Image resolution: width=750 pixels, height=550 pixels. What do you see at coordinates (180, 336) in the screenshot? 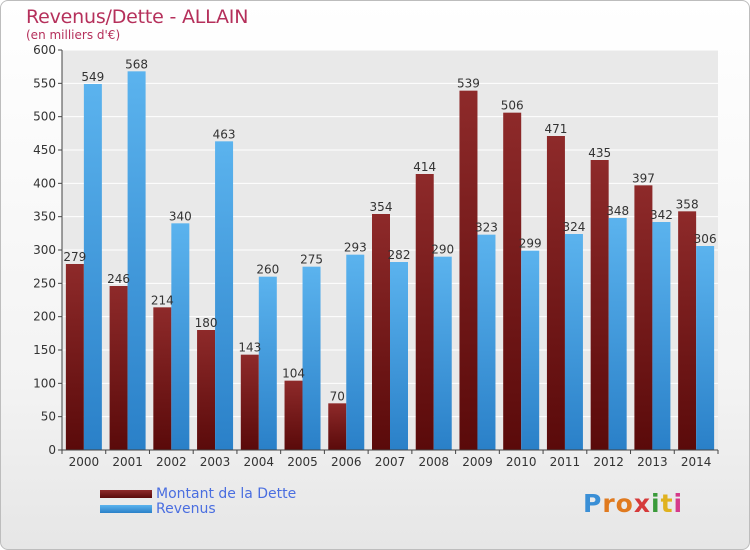
I see `bar-revenus-2002` at bounding box center [180, 336].